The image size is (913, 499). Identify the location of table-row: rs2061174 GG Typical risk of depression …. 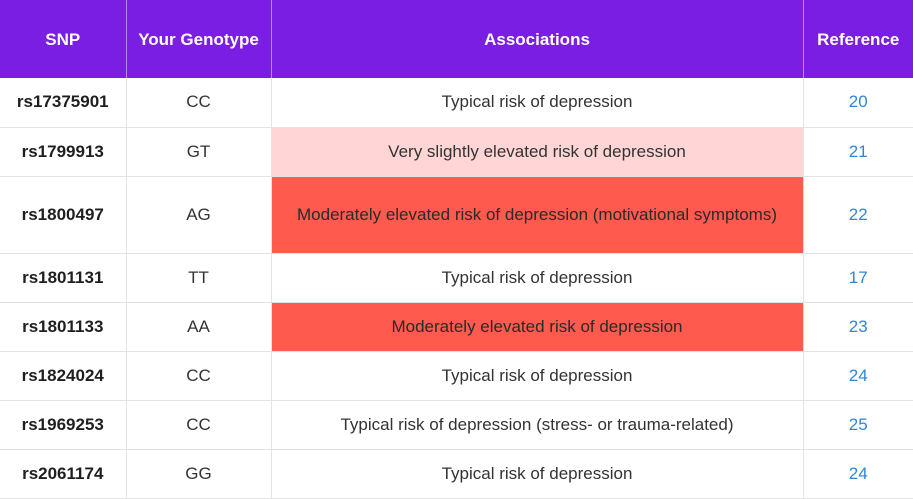
(456, 474).